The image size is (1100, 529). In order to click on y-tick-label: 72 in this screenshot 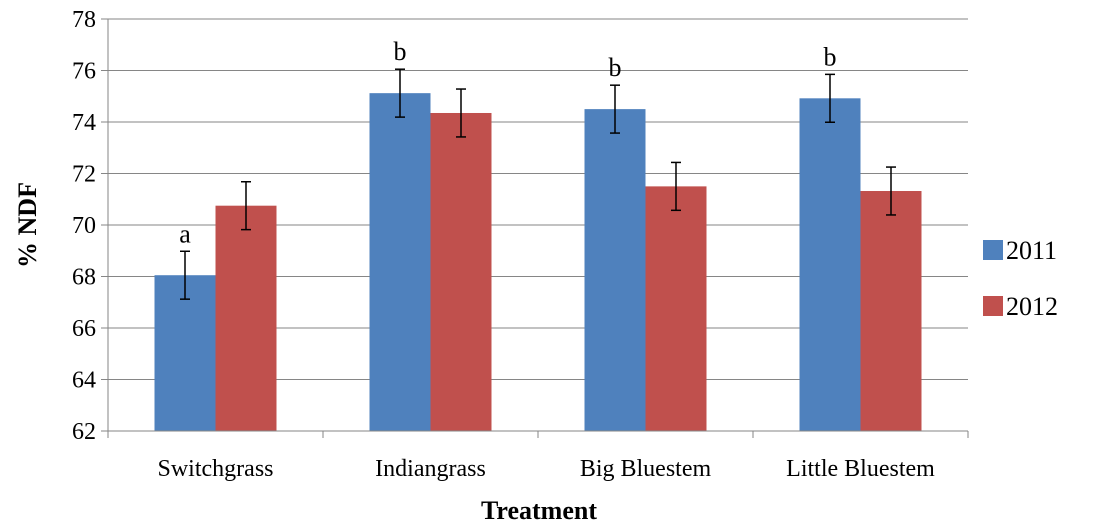, I will do `click(84, 175)`.